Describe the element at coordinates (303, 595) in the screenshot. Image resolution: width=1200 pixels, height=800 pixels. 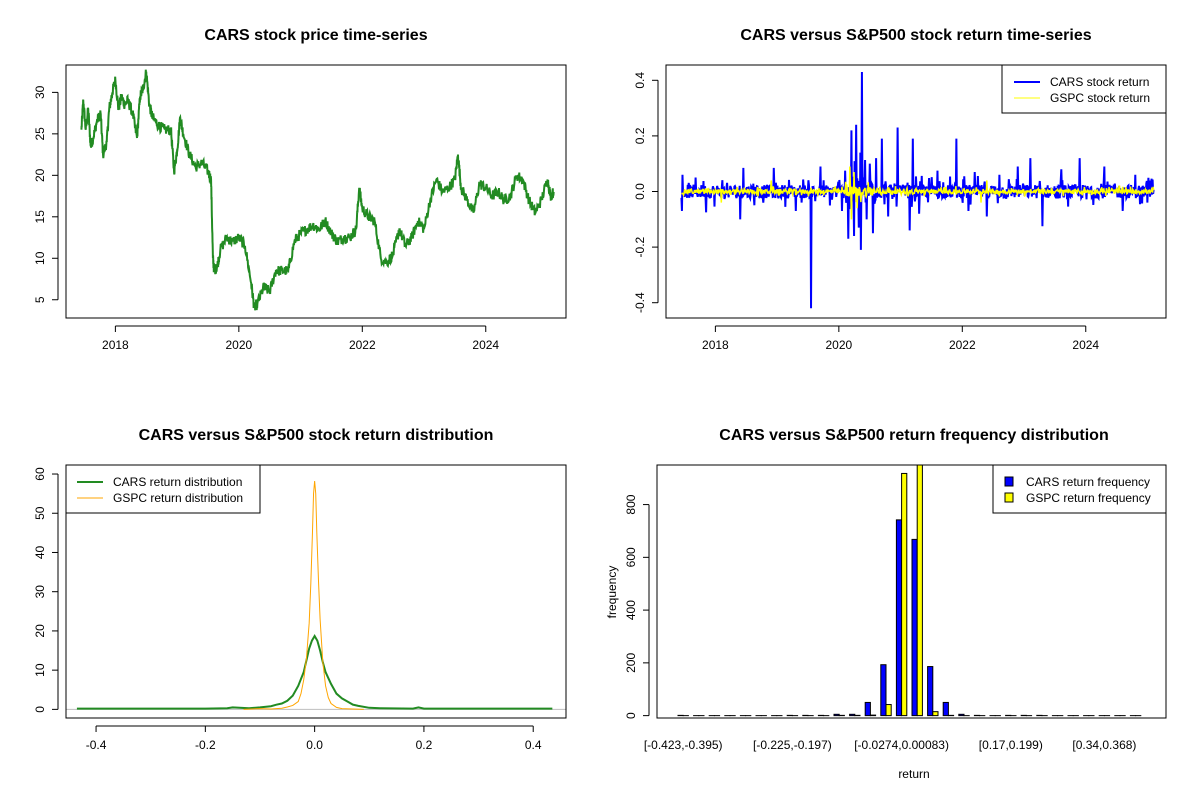
I see `gspc-density-line` at that location.